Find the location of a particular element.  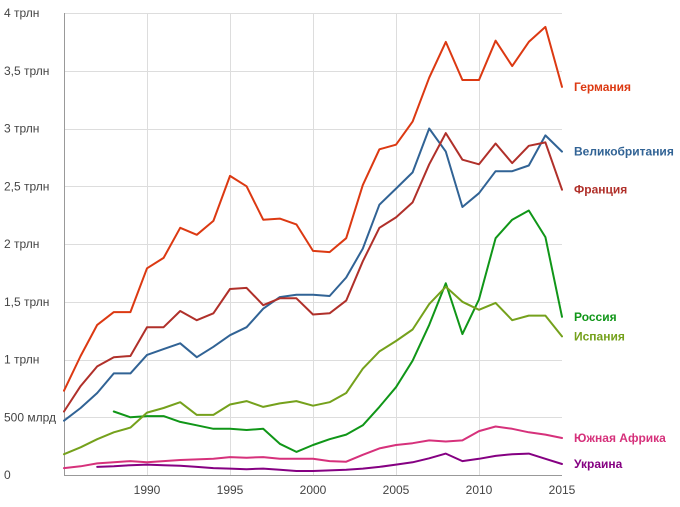

legend-label-2: Франция is located at coordinates (600, 190).